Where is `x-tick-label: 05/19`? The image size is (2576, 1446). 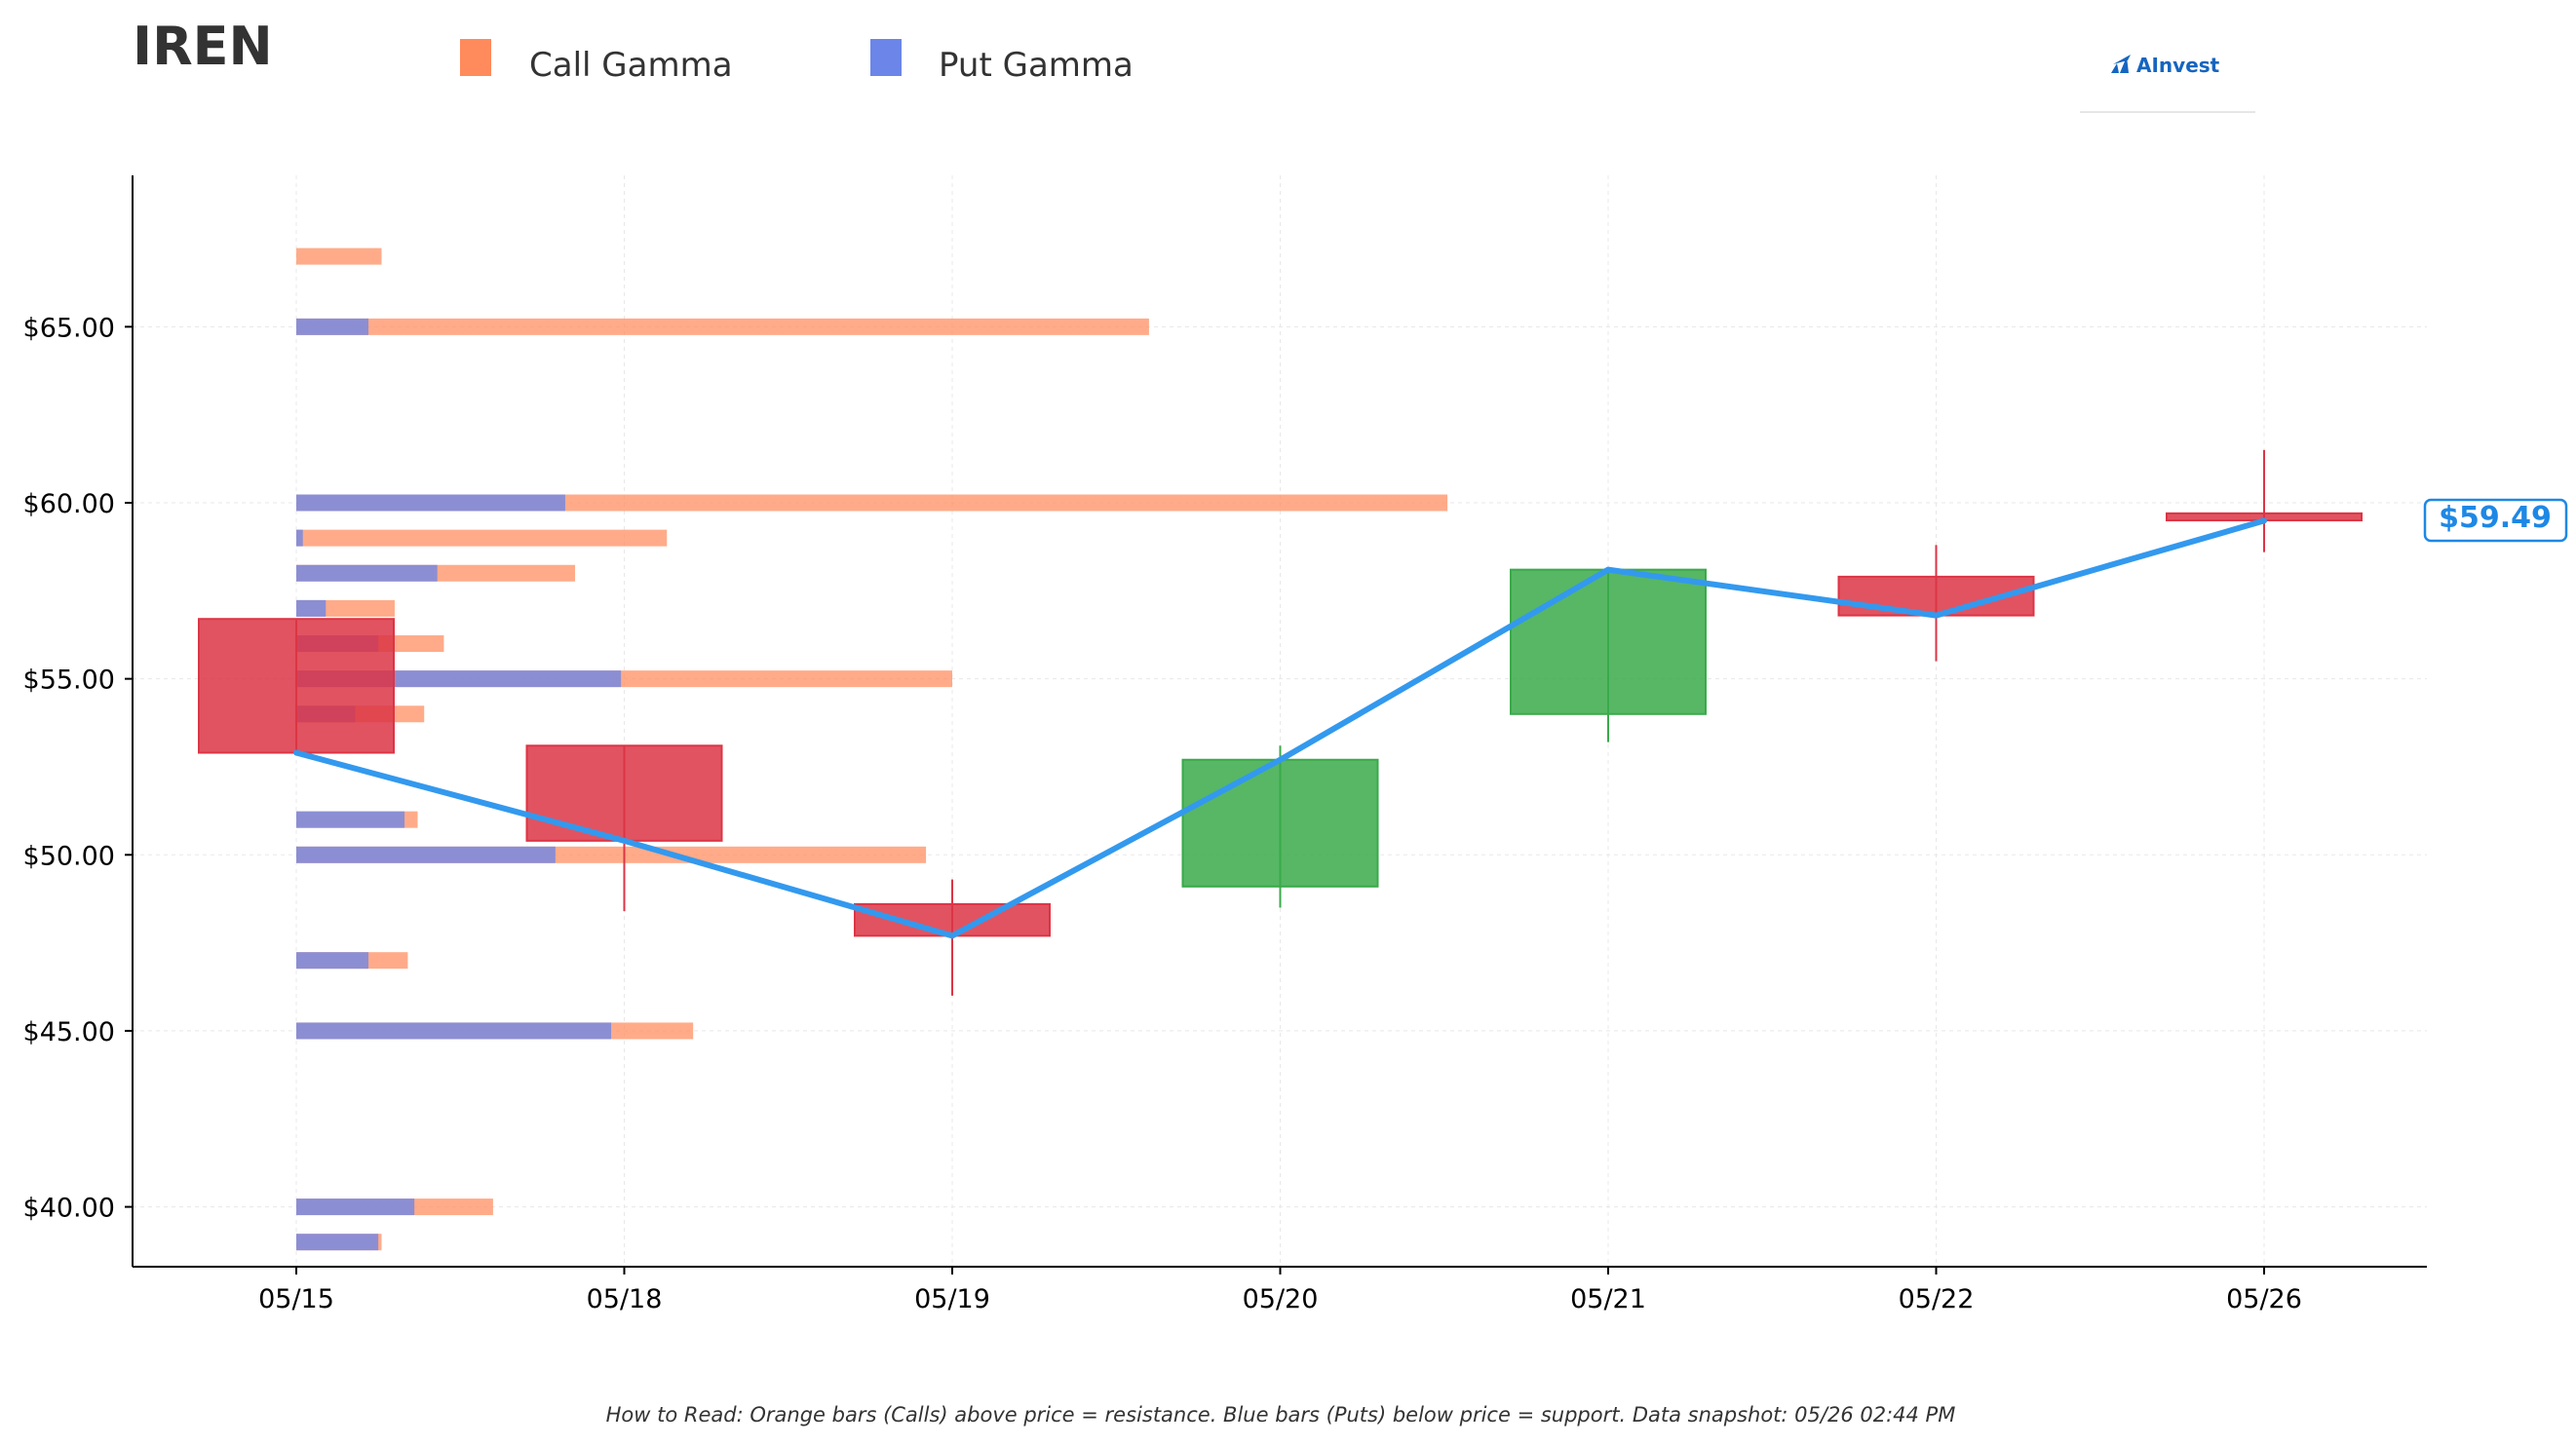
x-tick-label: 05/19 is located at coordinates (952, 1299).